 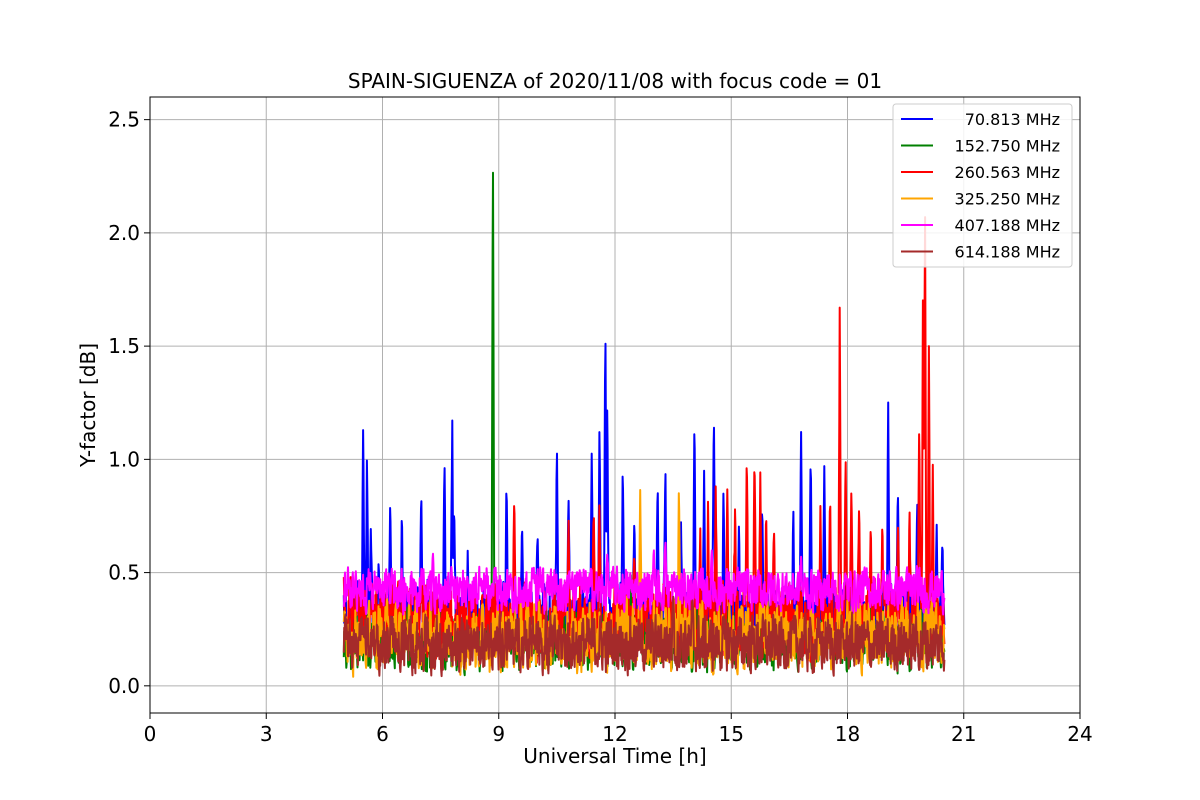 I want to click on x-axis-label: Universal Time [h], so click(x=614, y=756).